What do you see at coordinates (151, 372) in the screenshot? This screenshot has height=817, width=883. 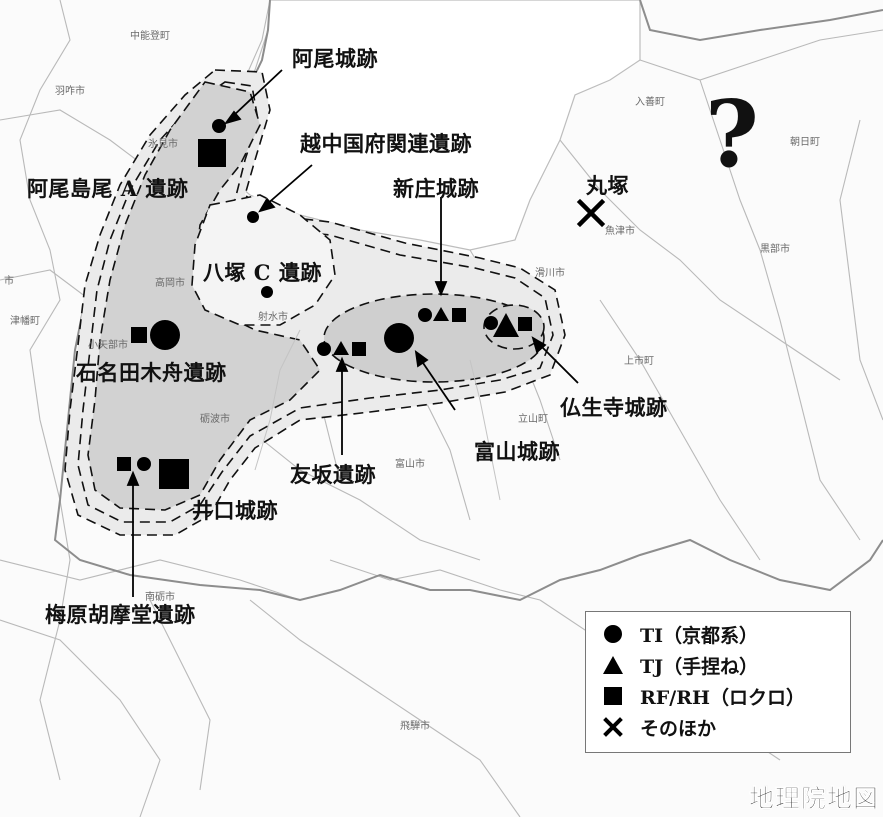 I see `site-label-ishinada: 石名田木舟遺跡` at bounding box center [151, 372].